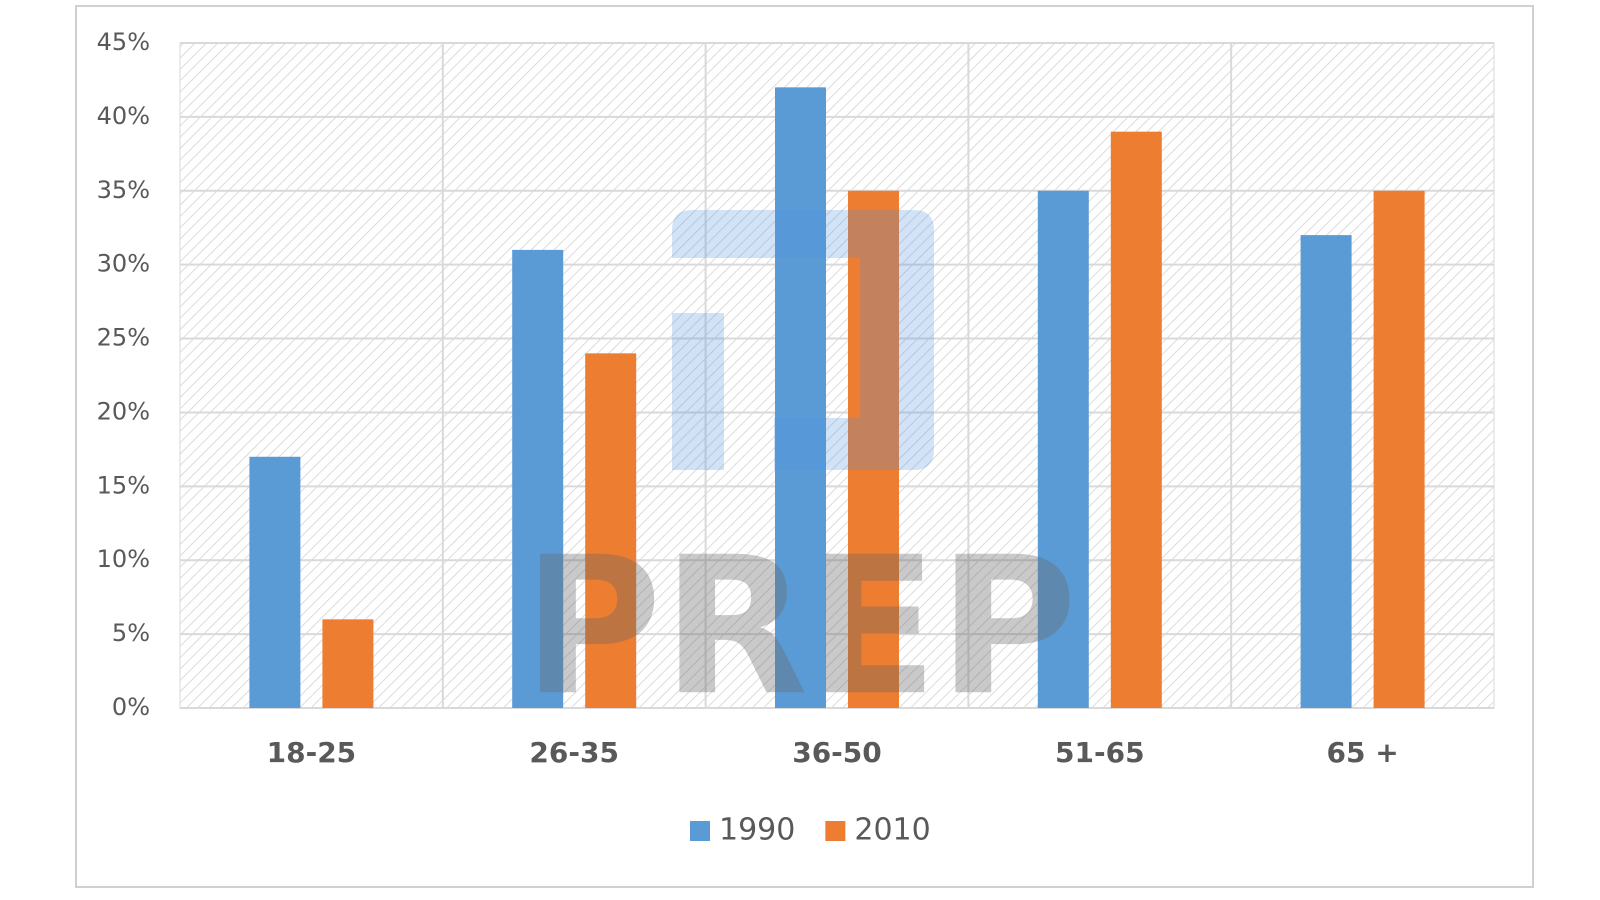  Describe the element at coordinates (892, 830) in the screenshot. I see `legend-label: 2010` at that location.